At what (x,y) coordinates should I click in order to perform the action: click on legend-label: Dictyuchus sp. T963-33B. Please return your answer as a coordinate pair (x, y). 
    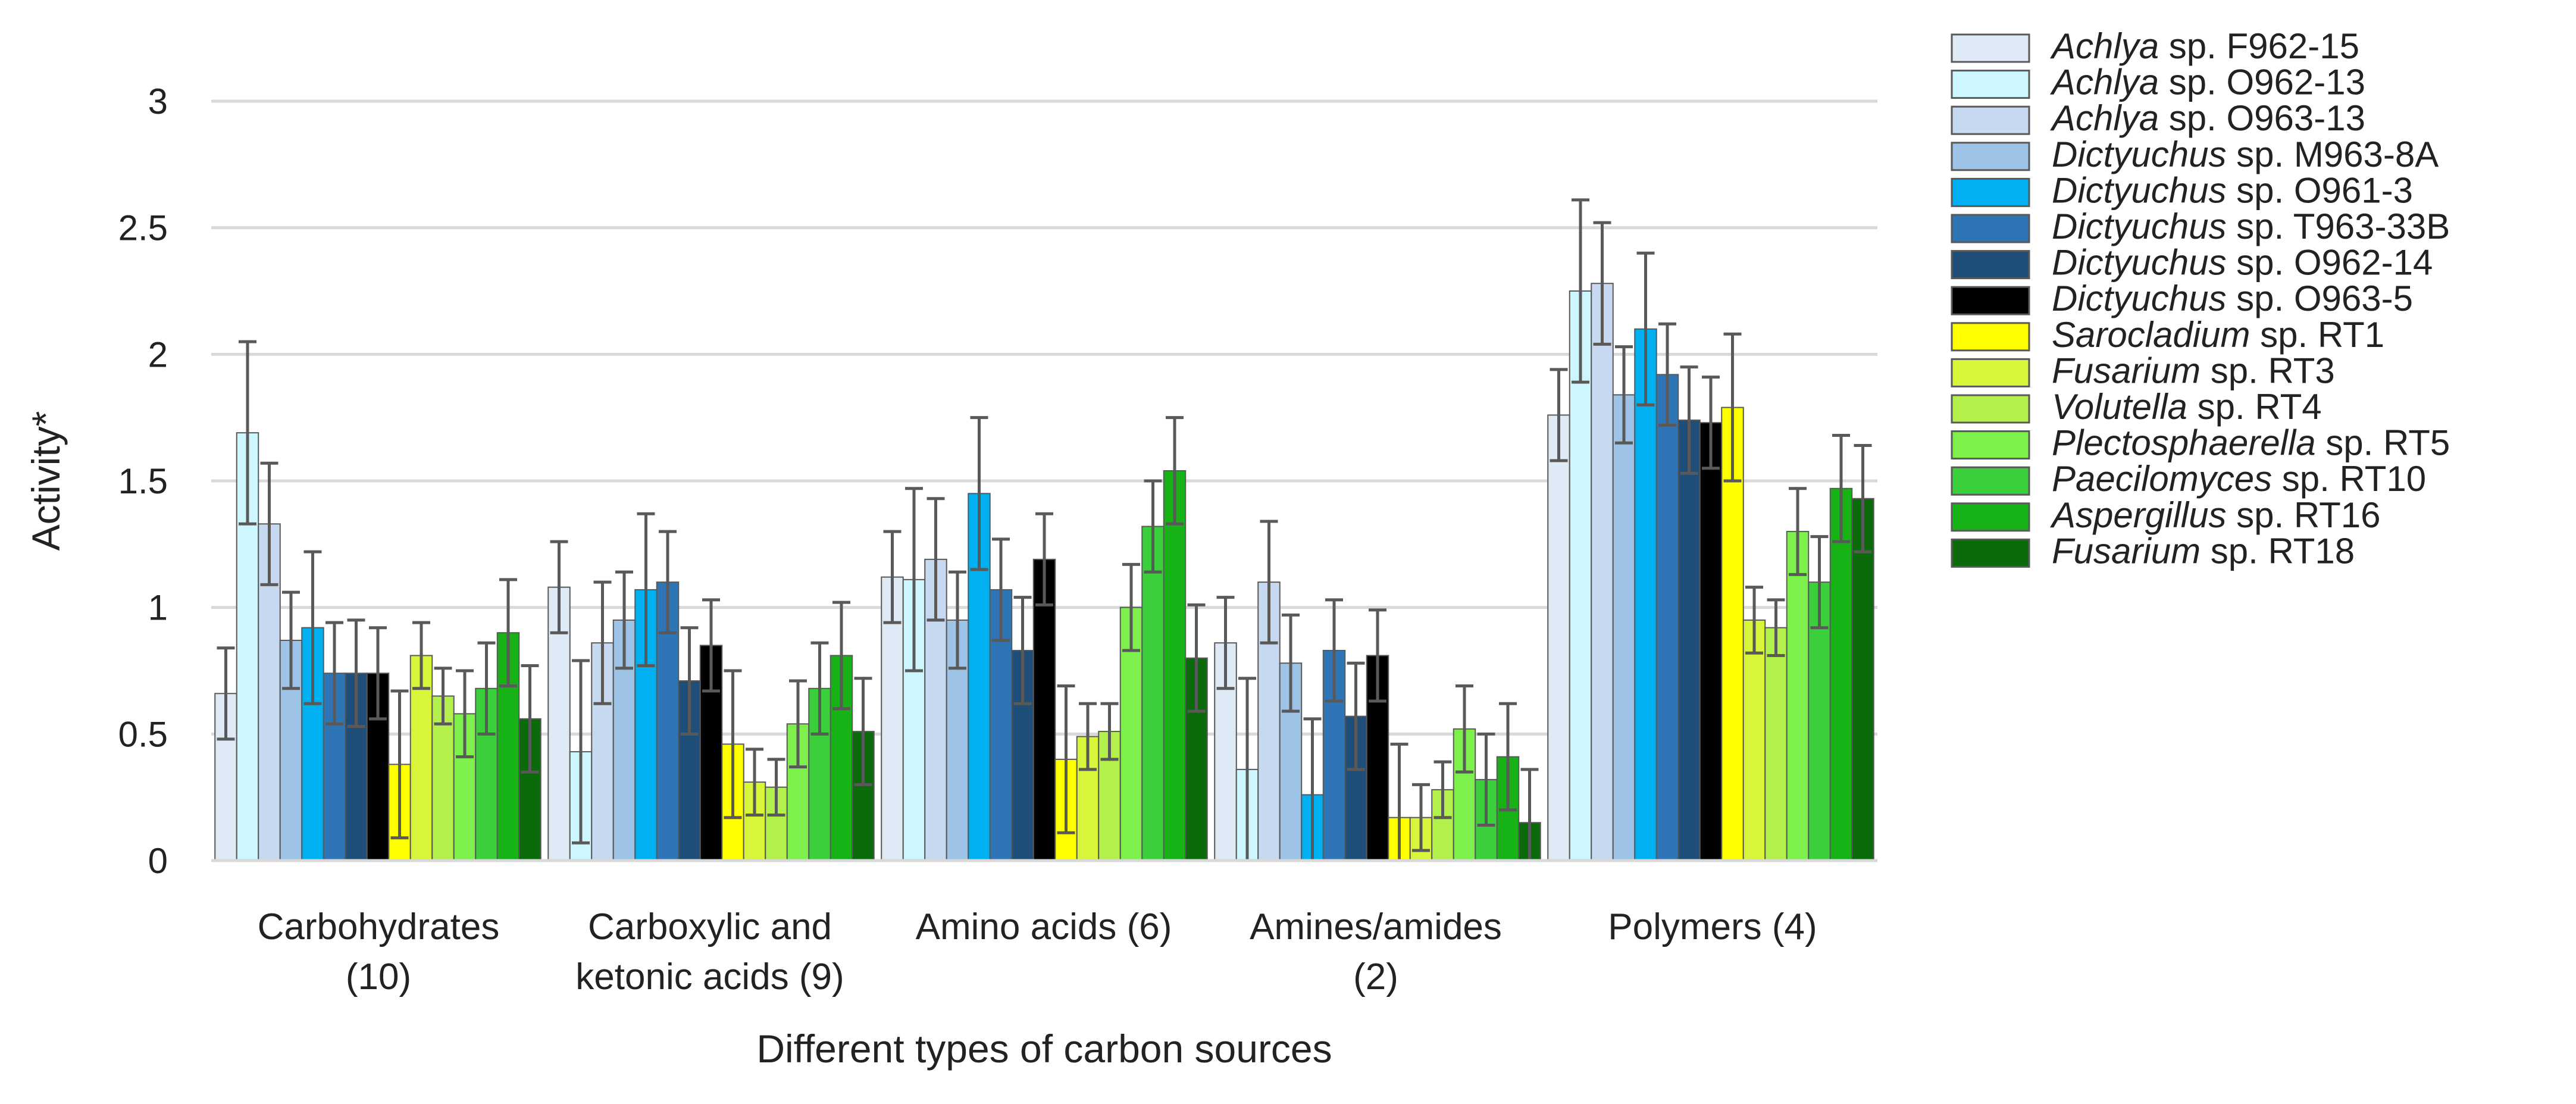
    Looking at the image, I should click on (2251, 226).